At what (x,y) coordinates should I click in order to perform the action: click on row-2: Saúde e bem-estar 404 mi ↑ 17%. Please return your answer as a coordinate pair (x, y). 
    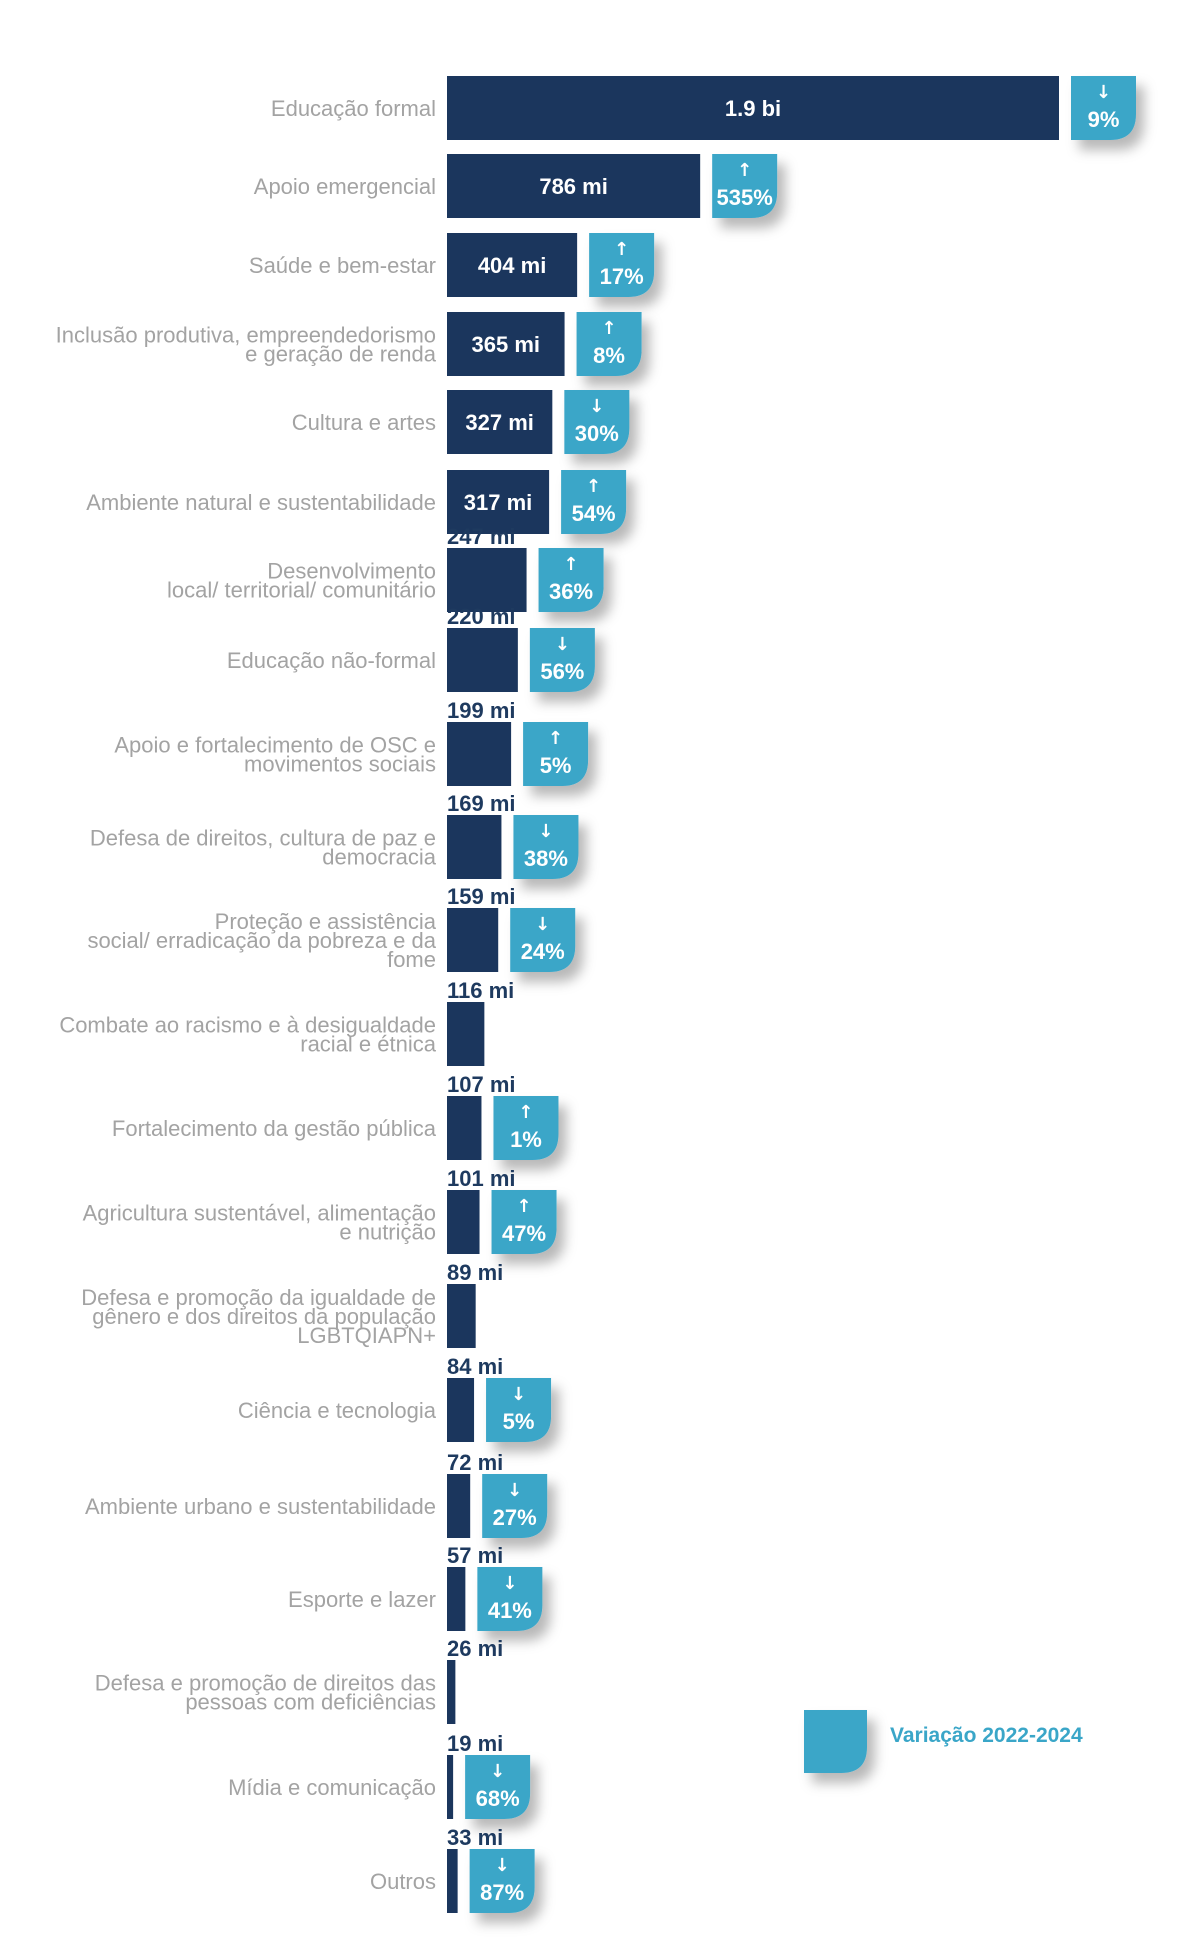
    Looking at the image, I should click on (452, 265).